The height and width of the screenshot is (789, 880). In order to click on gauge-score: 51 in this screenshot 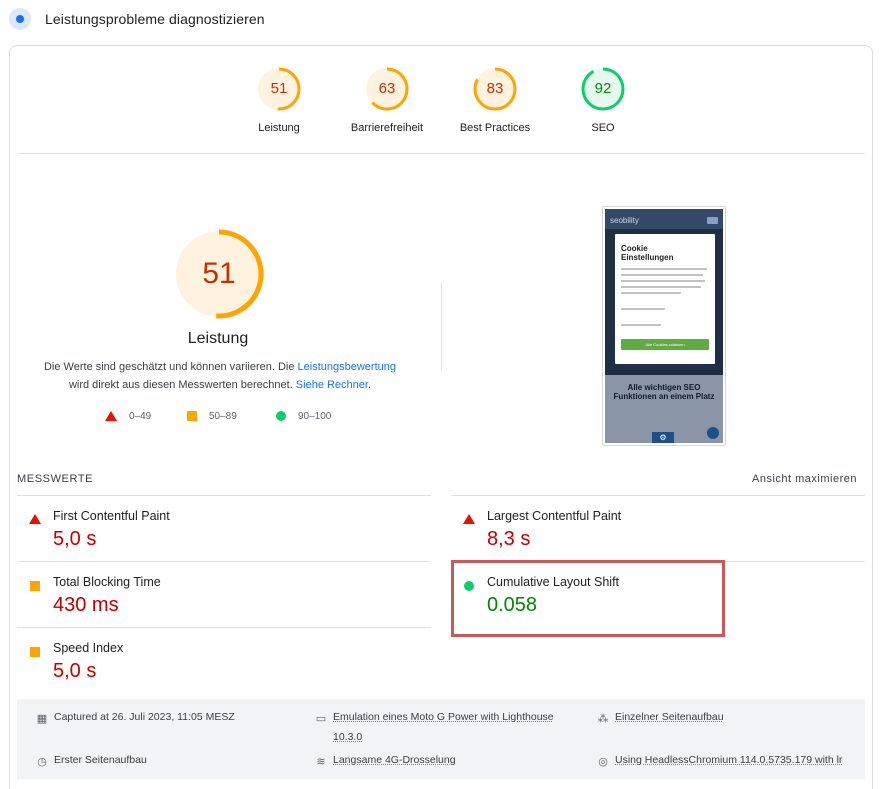, I will do `click(279, 88)`.